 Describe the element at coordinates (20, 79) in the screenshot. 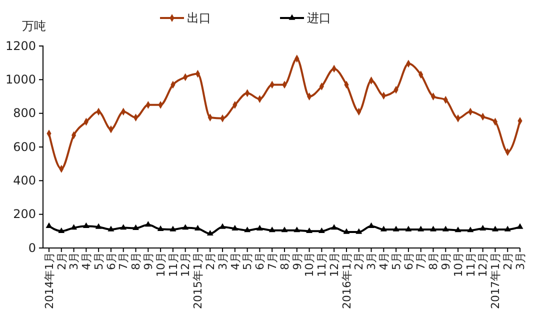

I see `y-tick-label: 1000` at that location.